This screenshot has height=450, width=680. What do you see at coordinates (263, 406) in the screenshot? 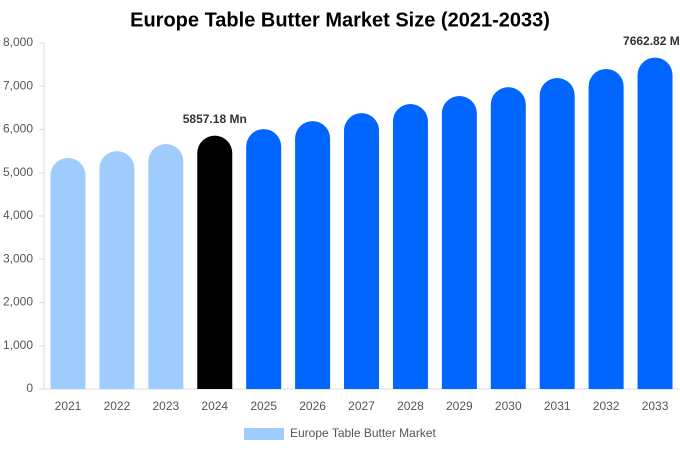
I see `x-tick-label: 2025` at bounding box center [263, 406].